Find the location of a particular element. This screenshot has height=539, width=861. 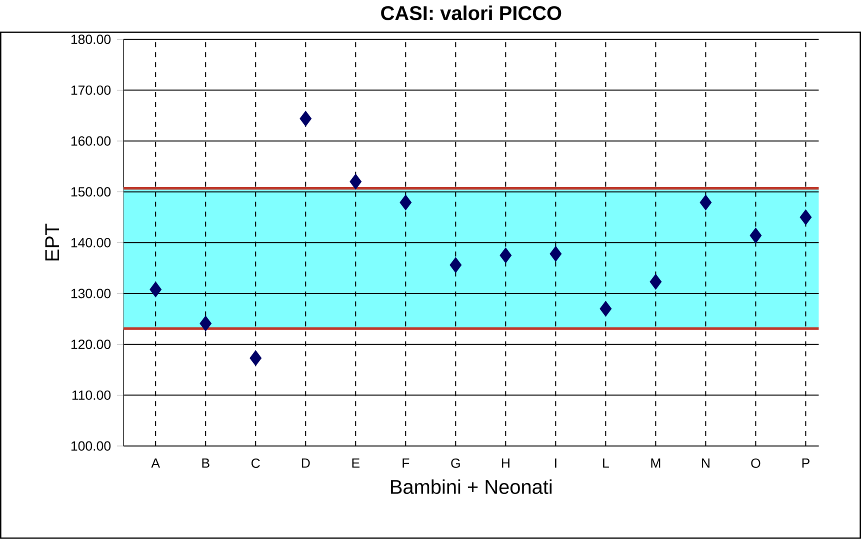

y-tick-label: 150.00 is located at coordinates (91, 192).